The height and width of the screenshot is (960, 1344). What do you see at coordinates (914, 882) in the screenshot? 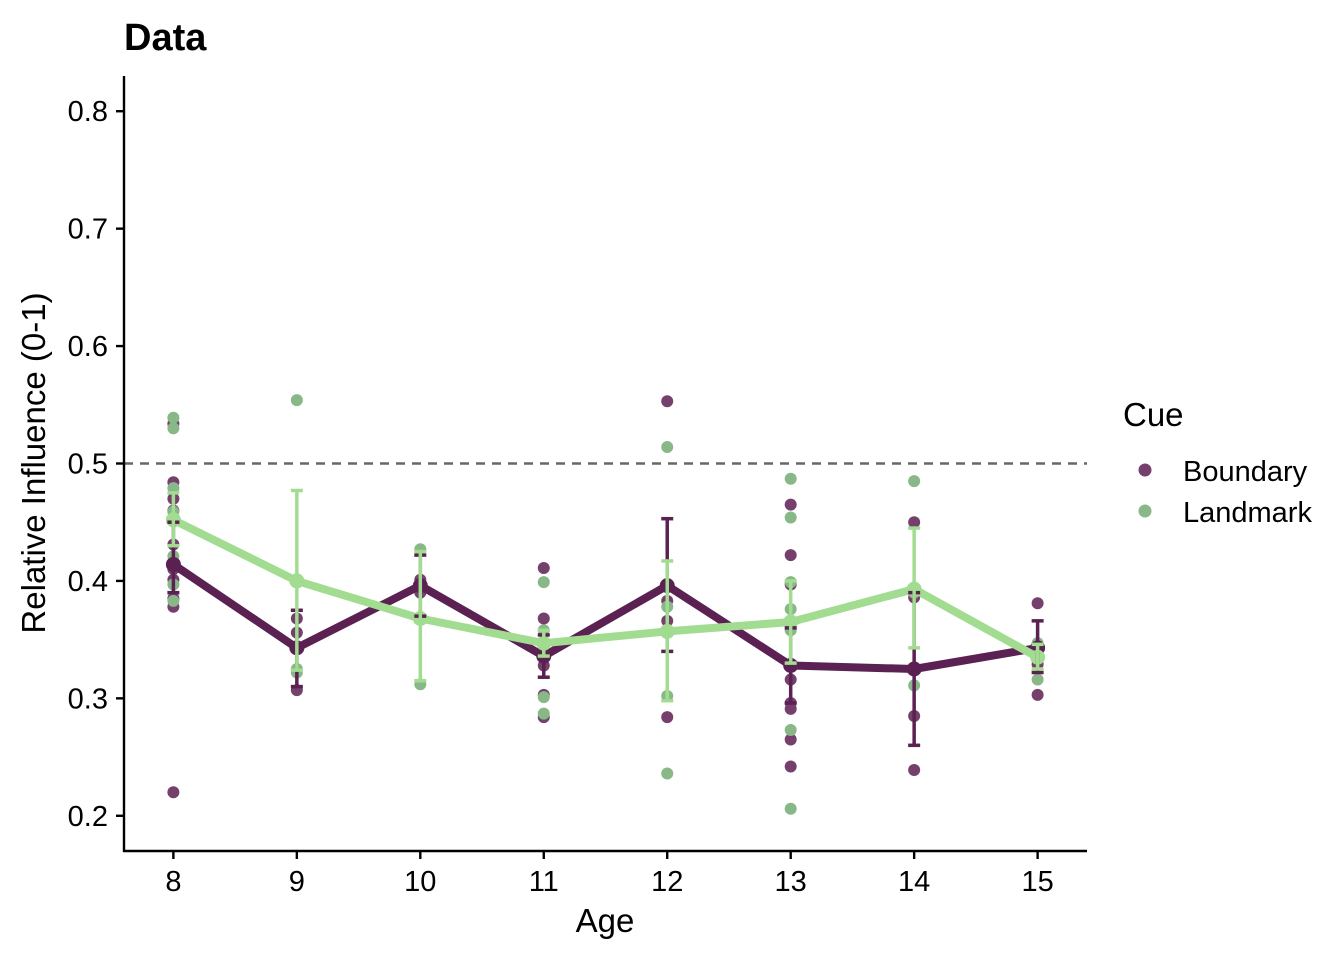
I see `x-tick-label: 14` at bounding box center [914, 882].